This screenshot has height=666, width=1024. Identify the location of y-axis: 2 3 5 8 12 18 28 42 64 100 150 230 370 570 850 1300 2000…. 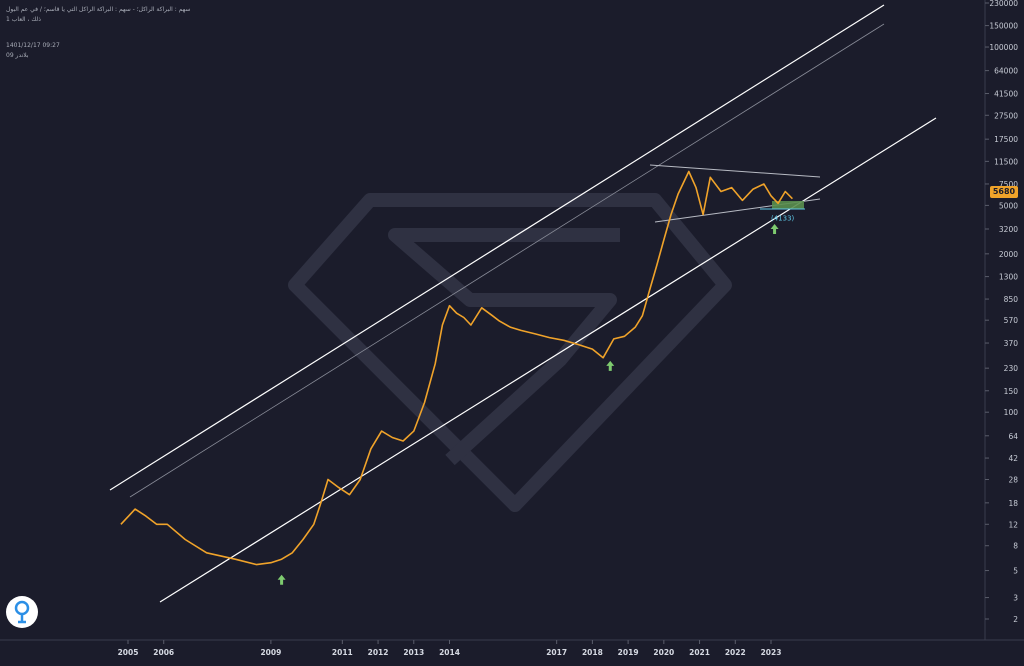
(1001, 312).